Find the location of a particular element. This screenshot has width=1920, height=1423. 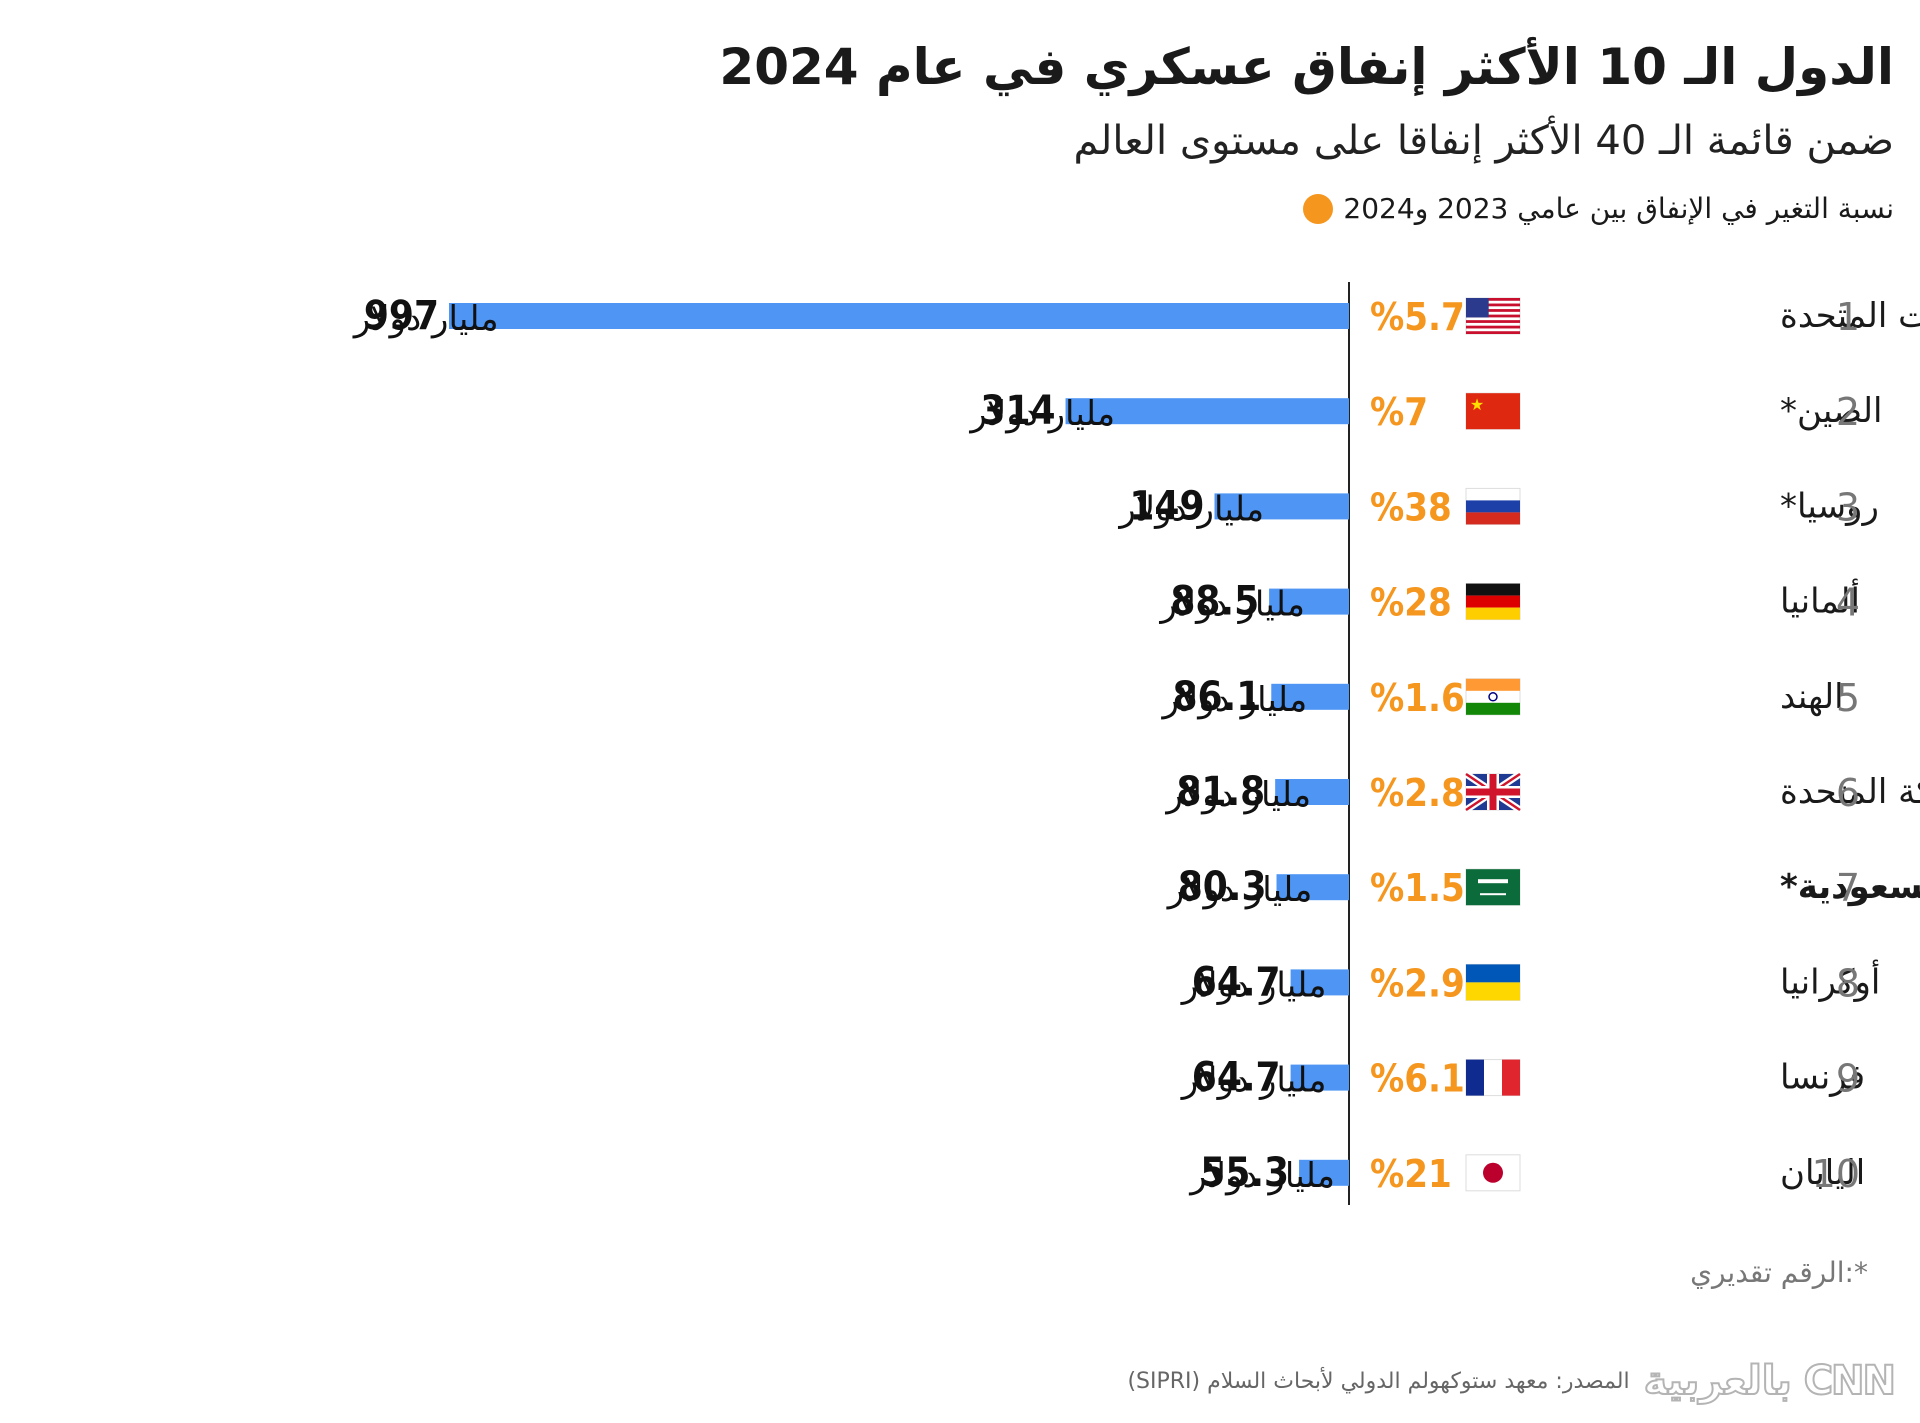

cnn-arabic-logo: CNN بالعربية is located at coordinates (1770, 1381).